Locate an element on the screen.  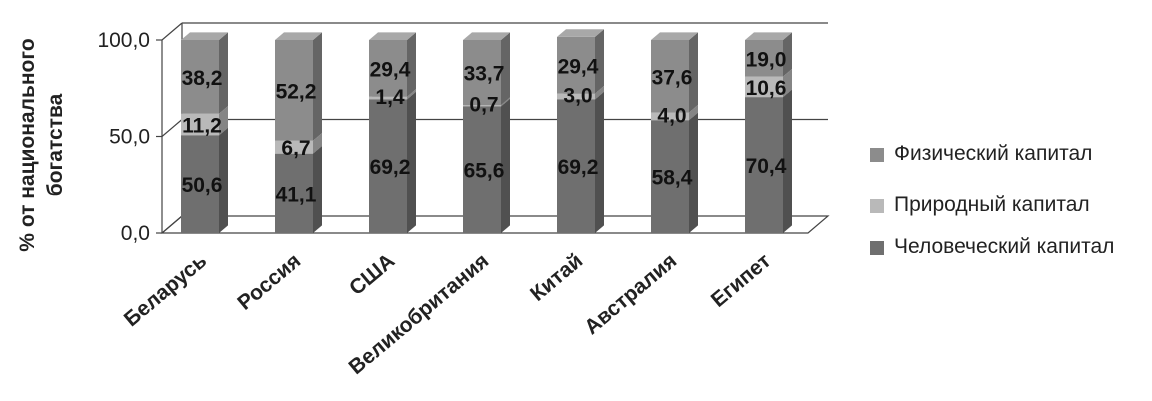
data-label: 38,2 is located at coordinates (202, 78).